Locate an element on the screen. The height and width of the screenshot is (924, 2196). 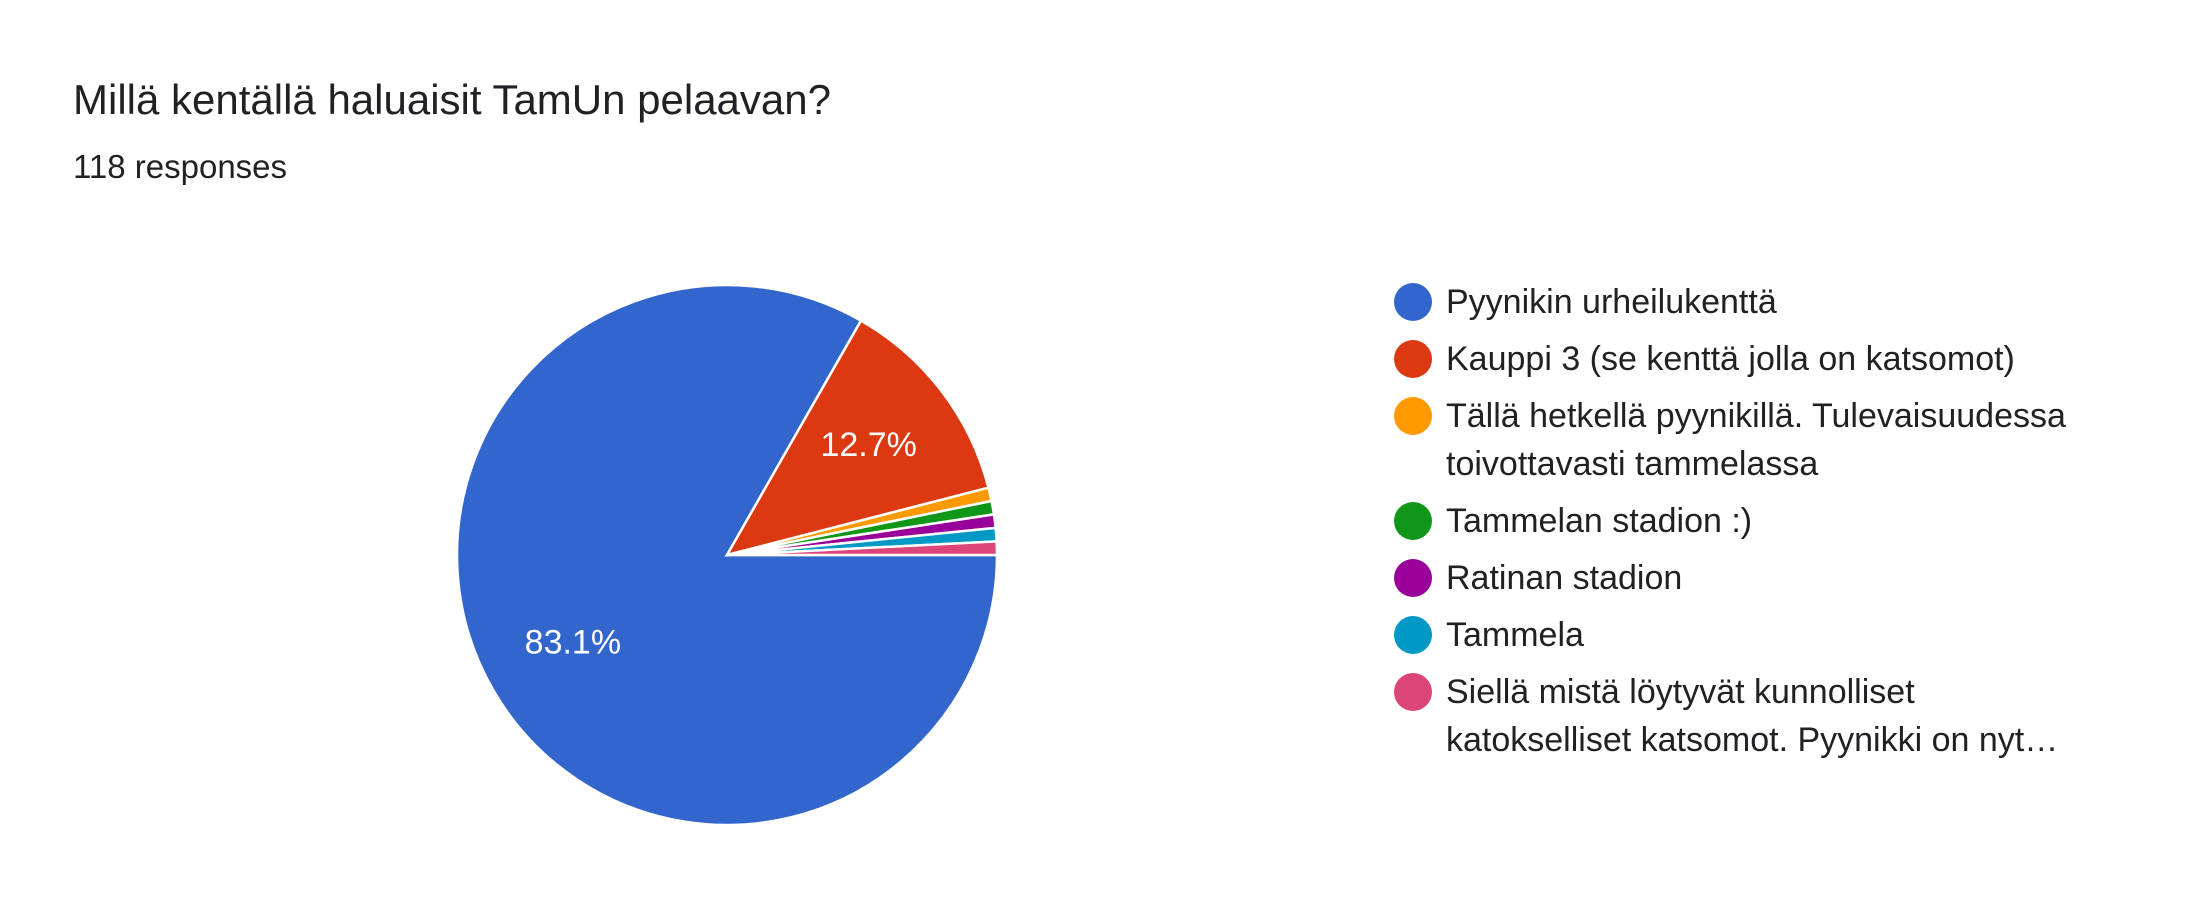
pie-chart: 83.1% 12.7% is located at coordinates (727, 555).